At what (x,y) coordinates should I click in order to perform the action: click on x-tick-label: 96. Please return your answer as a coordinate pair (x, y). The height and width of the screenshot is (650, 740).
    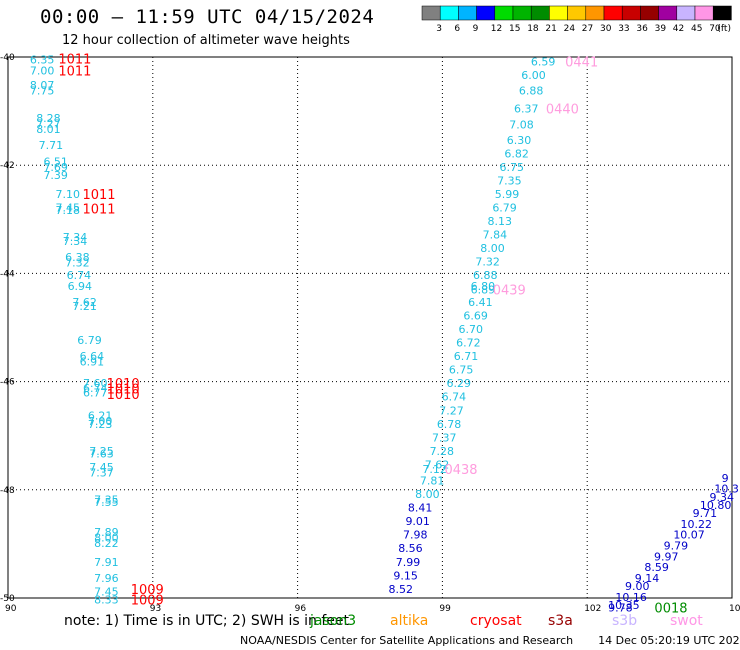
    Looking at the image, I should click on (301, 609).